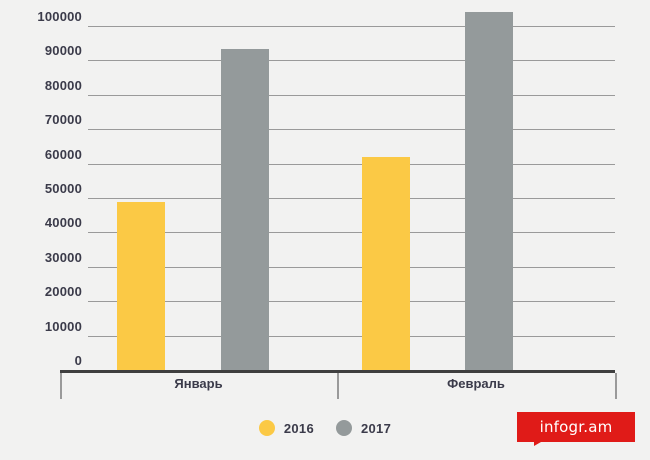 The width and height of the screenshot is (650, 460). I want to click on infogram-badge: infogr.am, so click(576, 429).